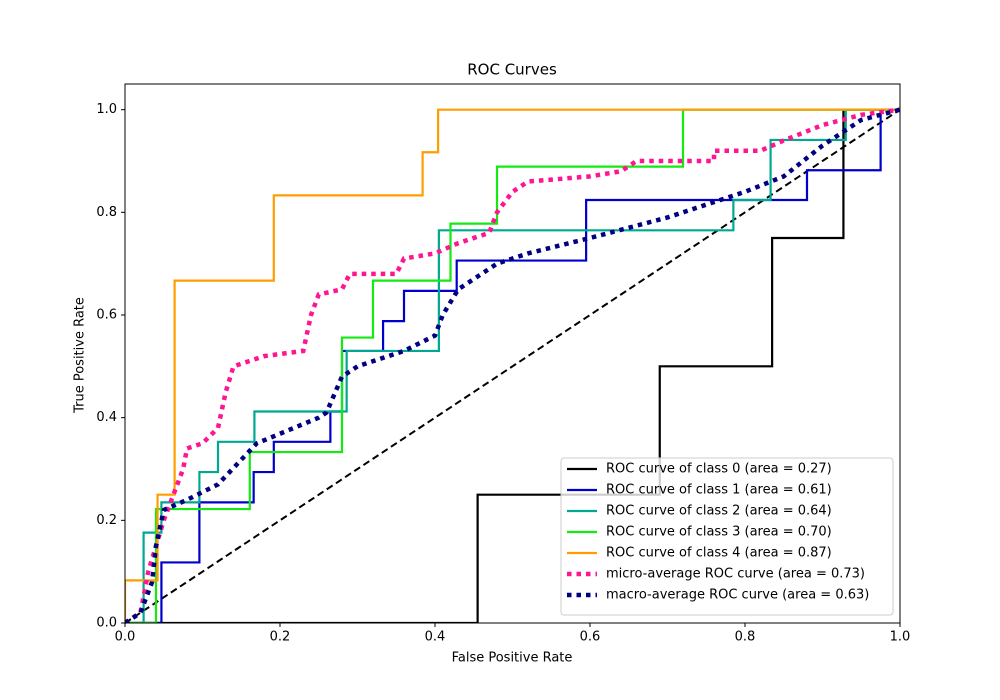  I want to click on legend-label: ROC curve of class 0 (area = 0.27), so click(719, 469).